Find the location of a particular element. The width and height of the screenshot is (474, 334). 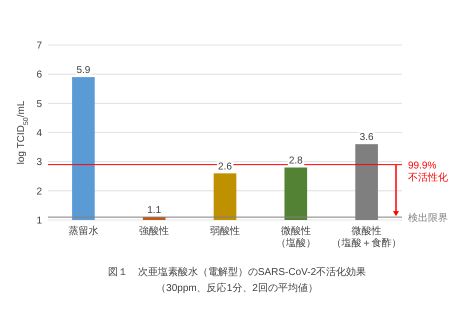

y-tick-label: 7 is located at coordinates (39, 46).